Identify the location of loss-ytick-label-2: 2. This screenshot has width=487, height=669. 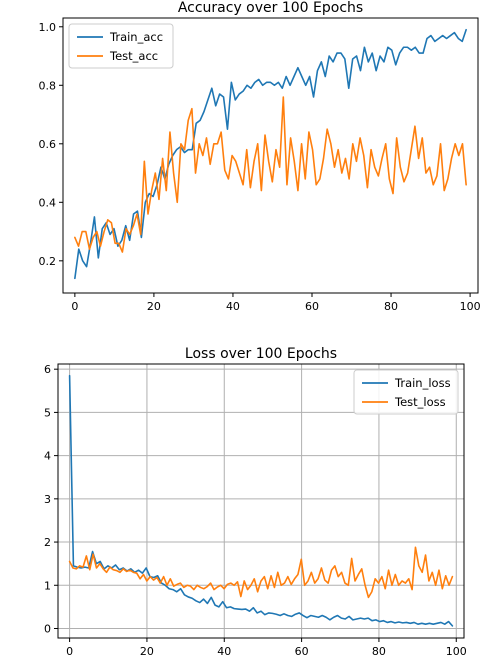
(47, 542).